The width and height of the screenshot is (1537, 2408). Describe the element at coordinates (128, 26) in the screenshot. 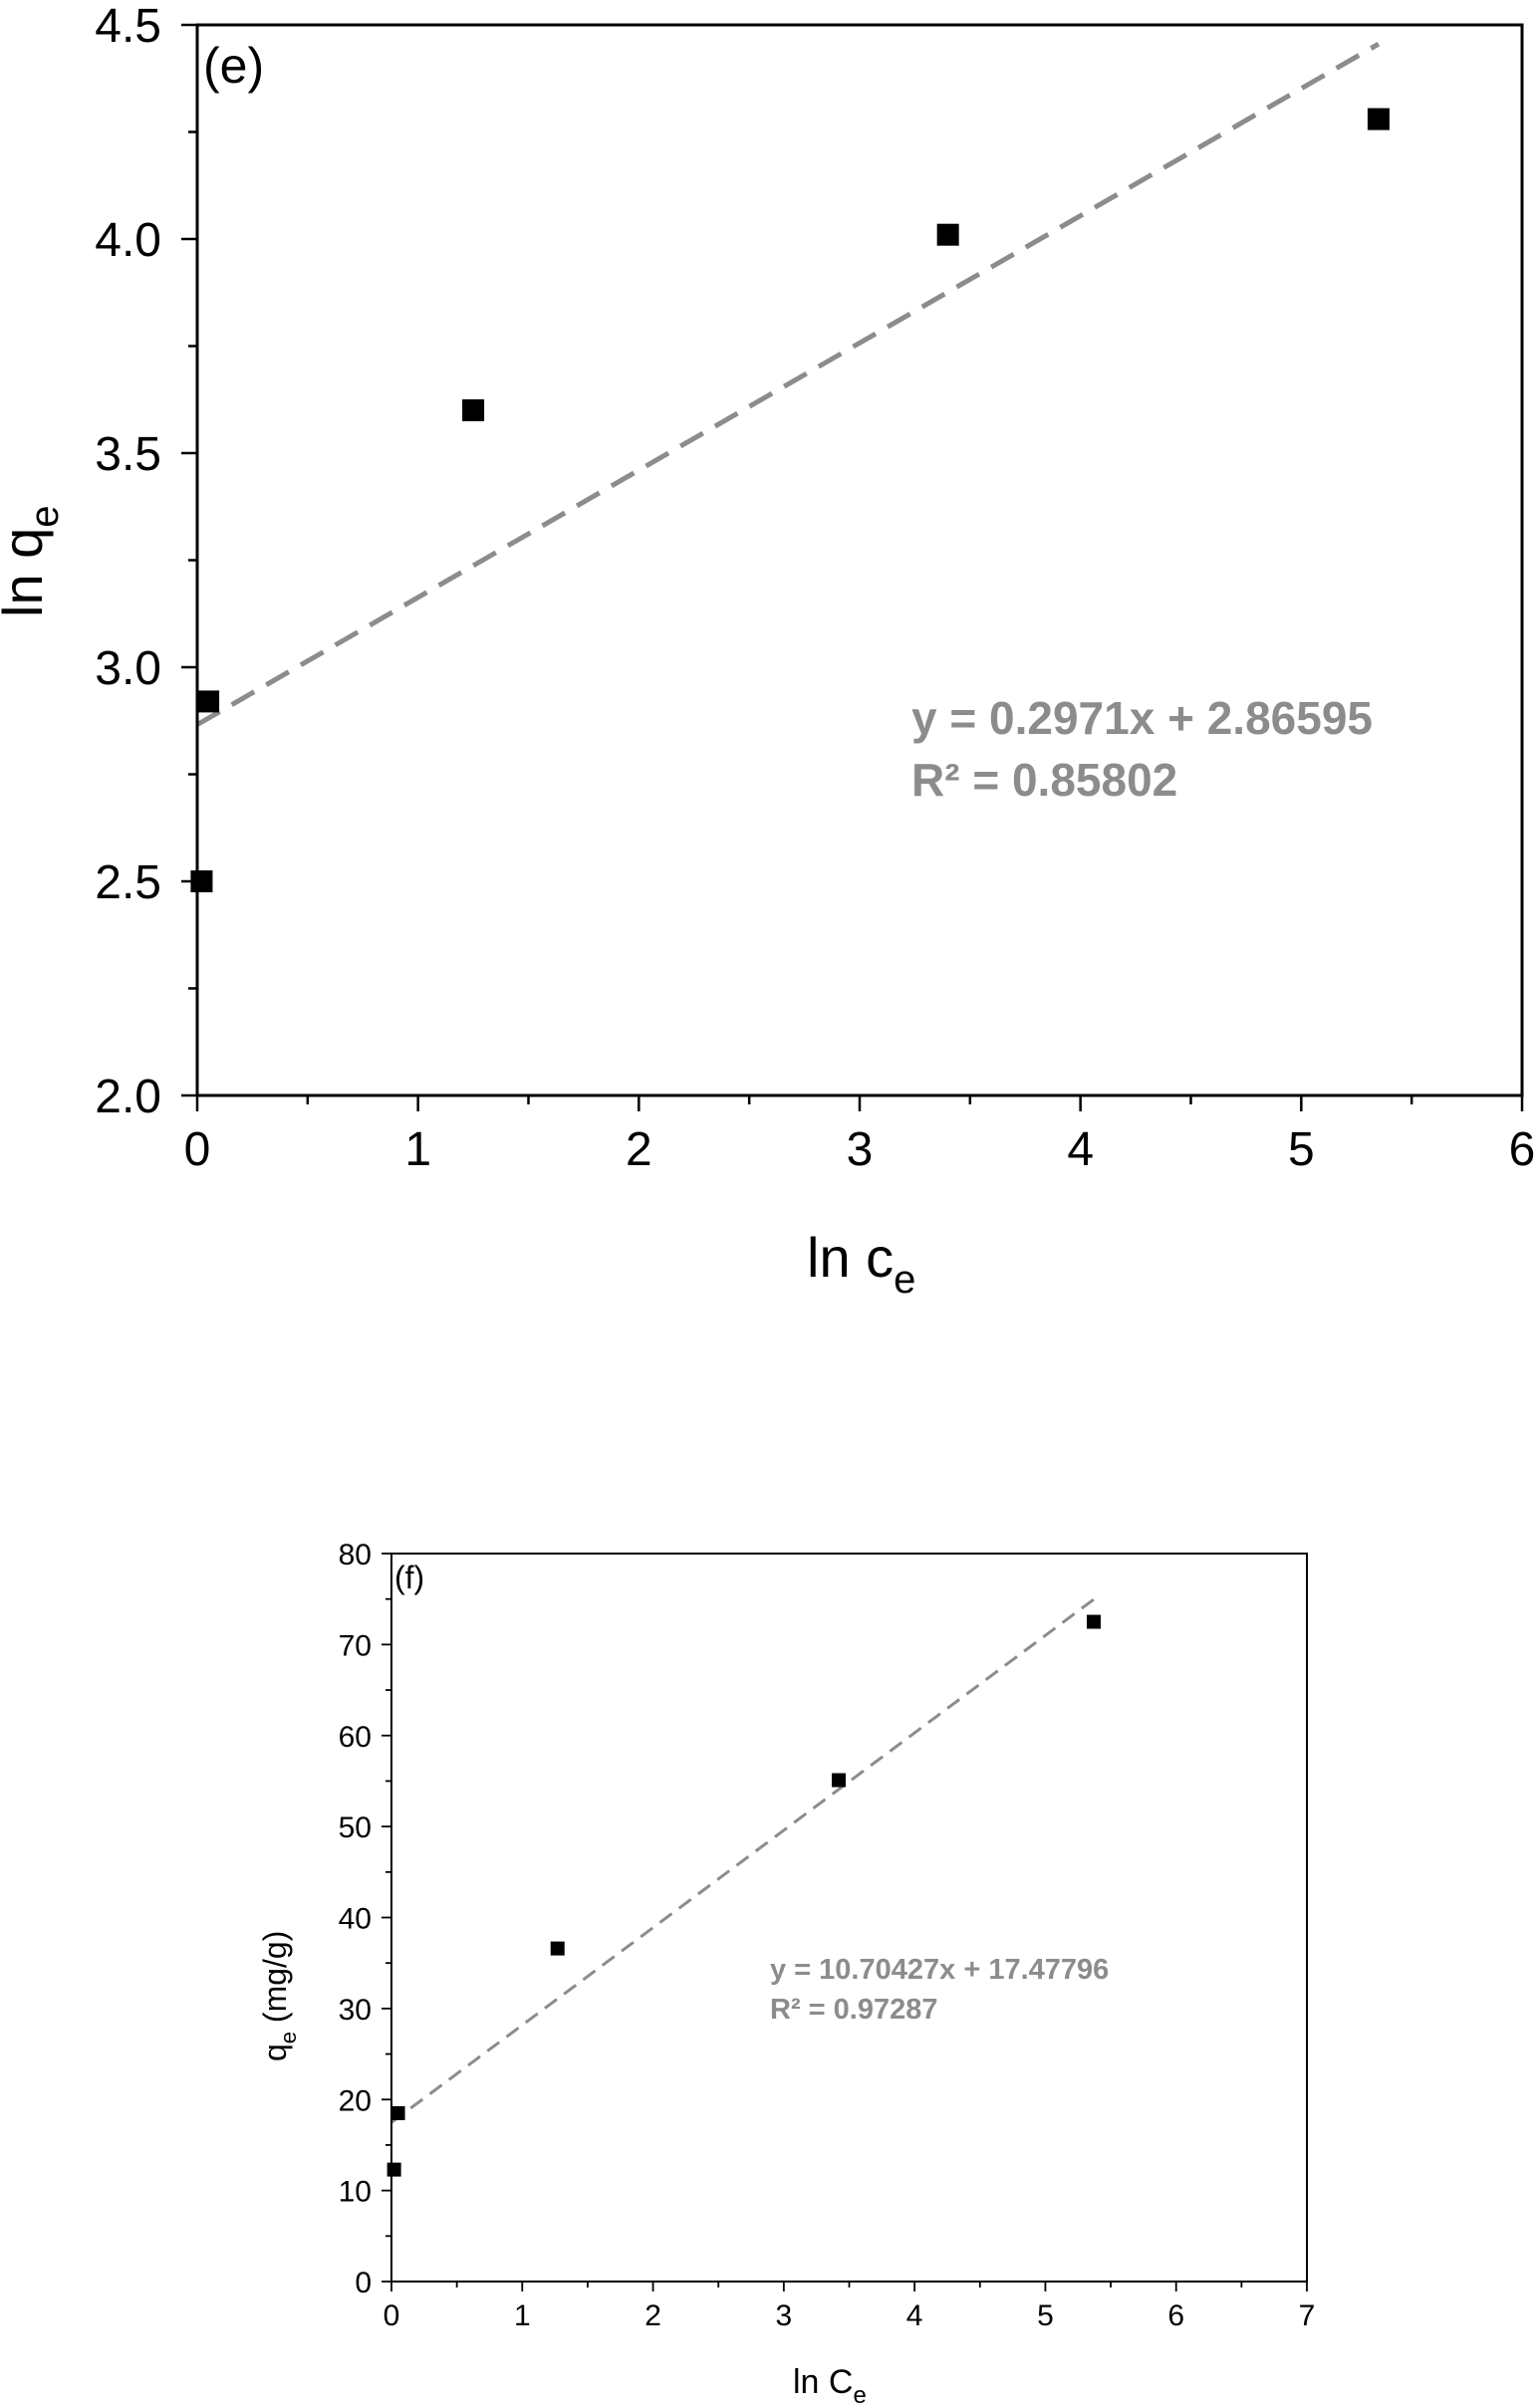

I see `chart-e-y-tick-label: 4.5` at that location.